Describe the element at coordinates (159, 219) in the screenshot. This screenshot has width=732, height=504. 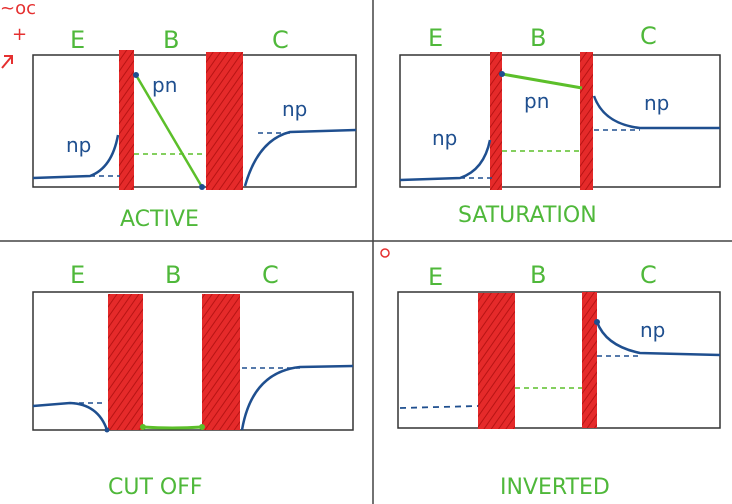
I see `panel-title-active: ACTIVE` at that location.